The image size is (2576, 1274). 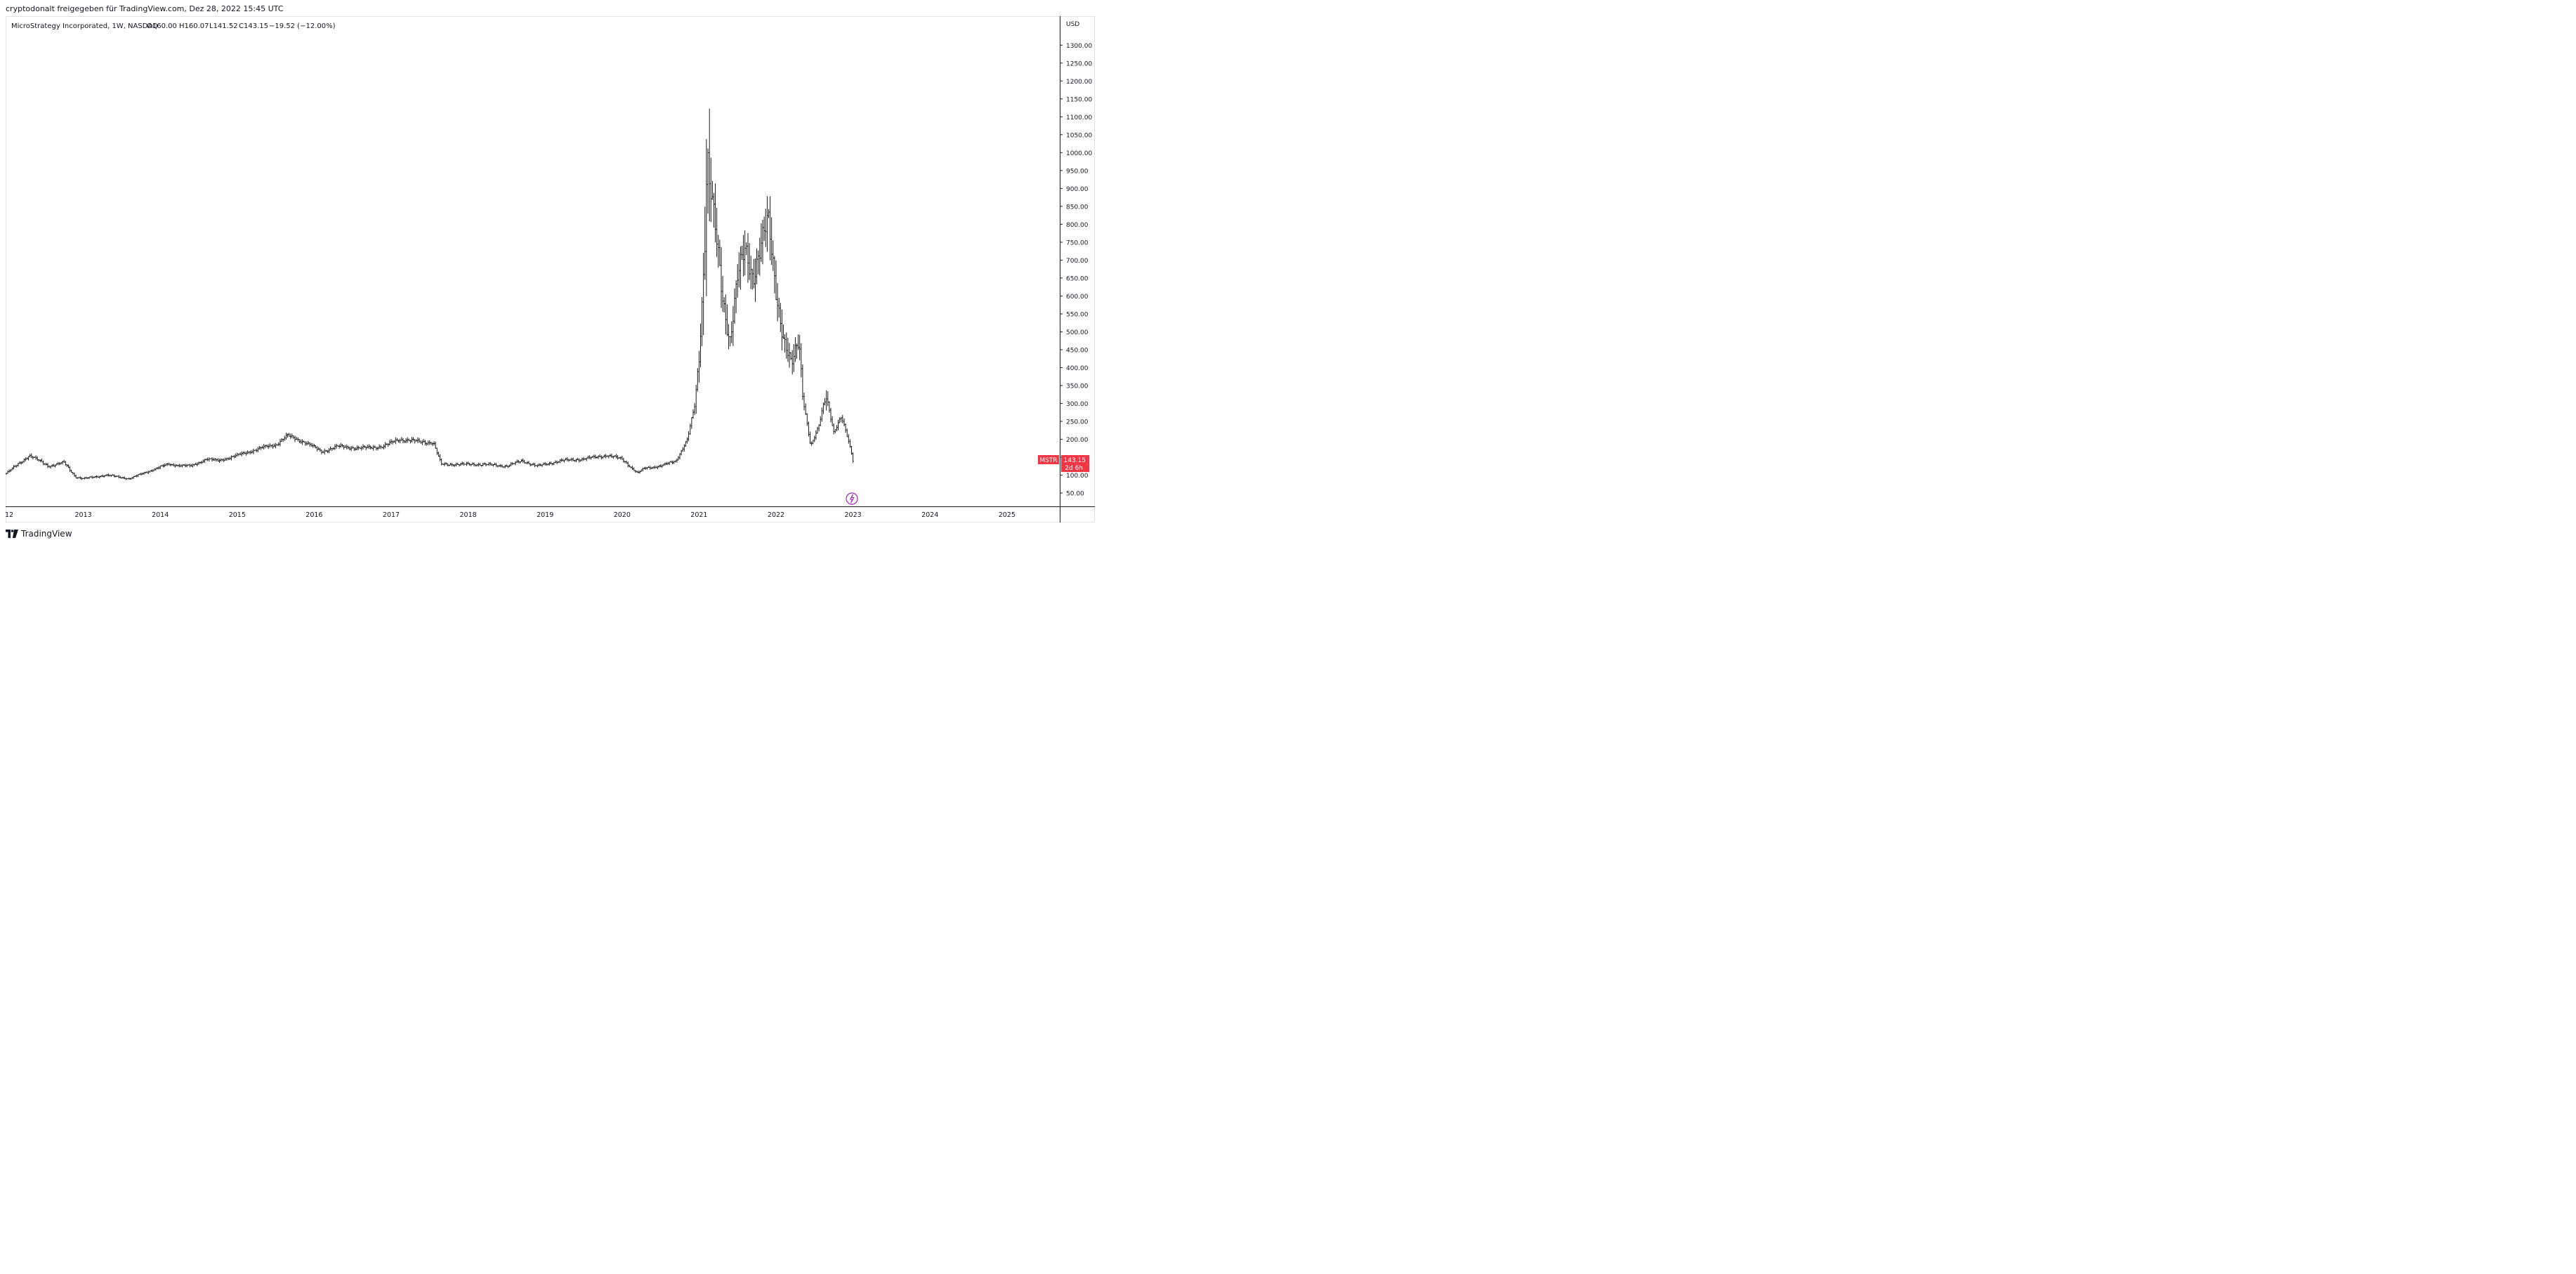 What do you see at coordinates (1077, 476) in the screenshot?
I see `price-tick-label: 100.00` at bounding box center [1077, 476].